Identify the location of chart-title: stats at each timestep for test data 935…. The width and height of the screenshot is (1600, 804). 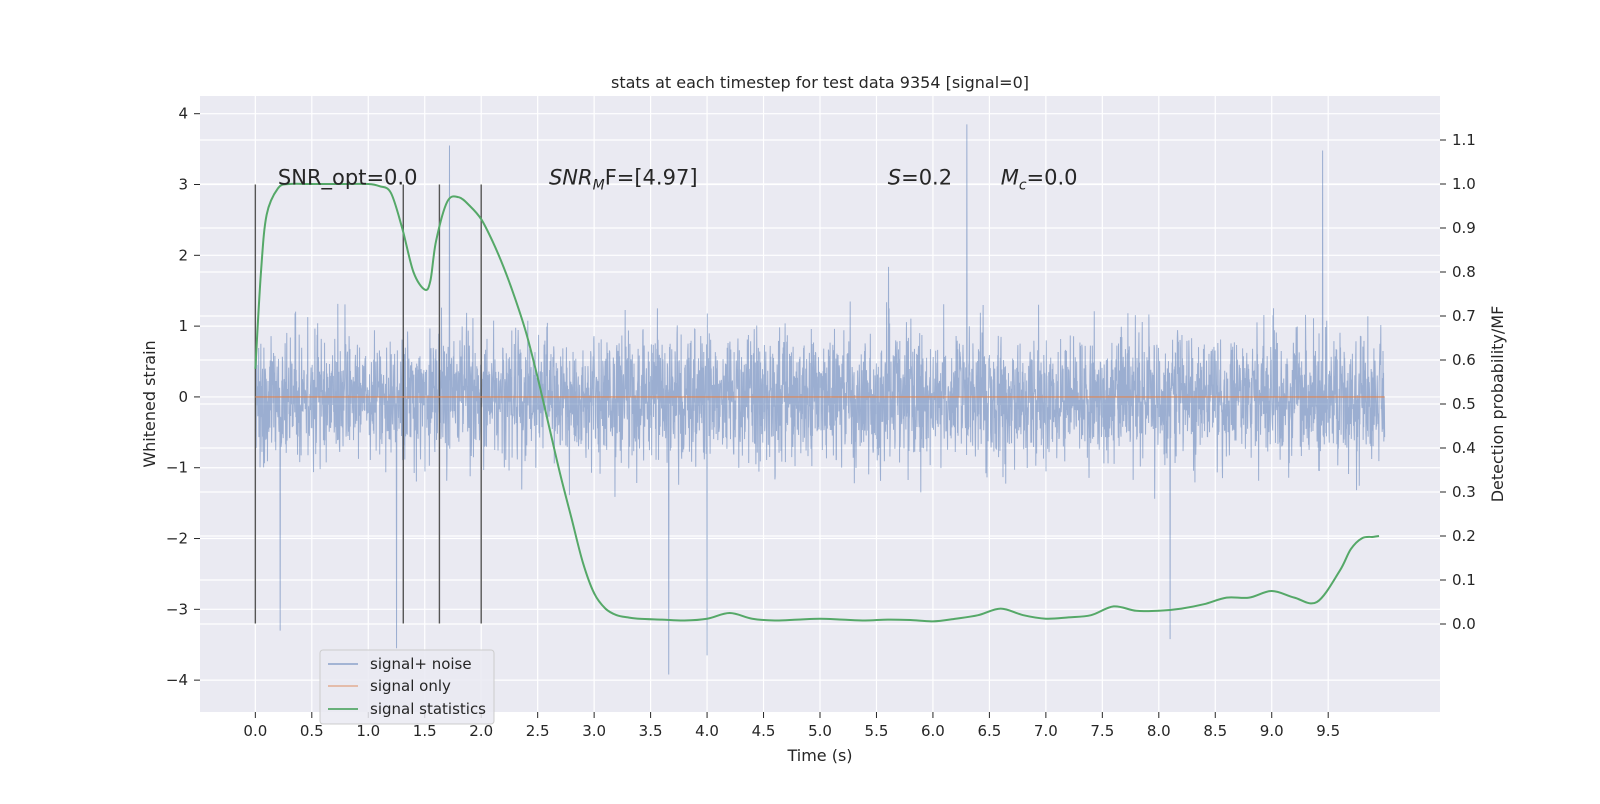
(820, 82).